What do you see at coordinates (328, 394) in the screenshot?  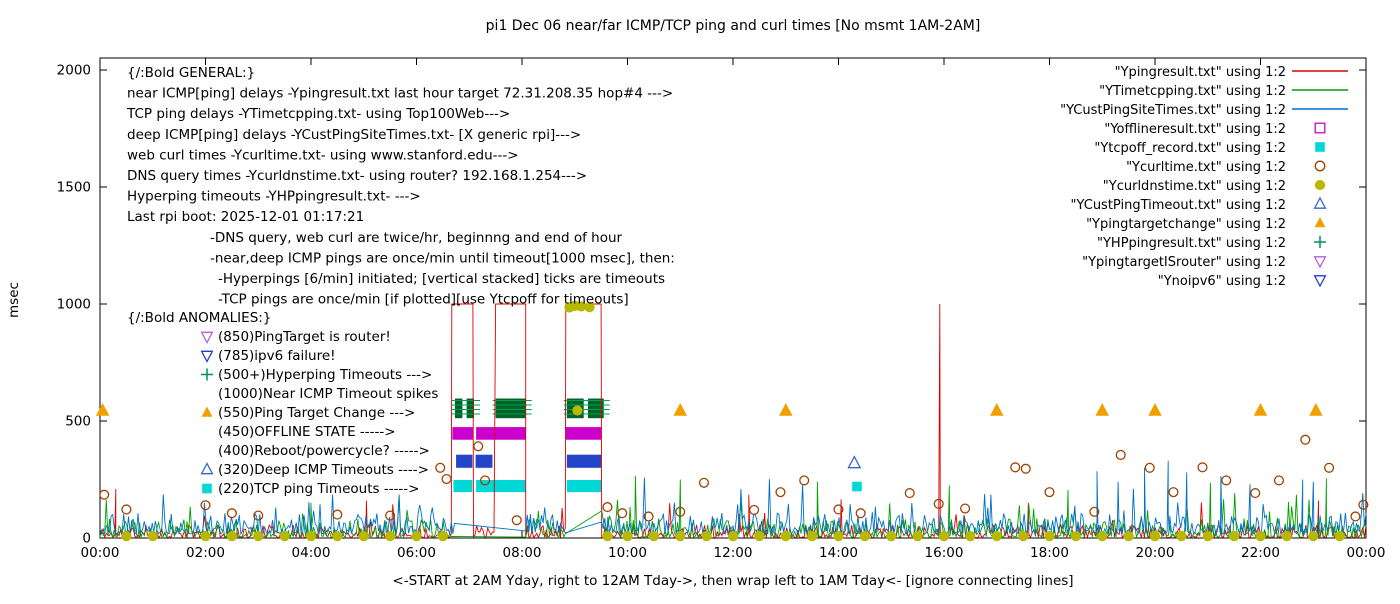 I see `anomaly-line: (1000)Near ICMP Timeout spikes` at bounding box center [328, 394].